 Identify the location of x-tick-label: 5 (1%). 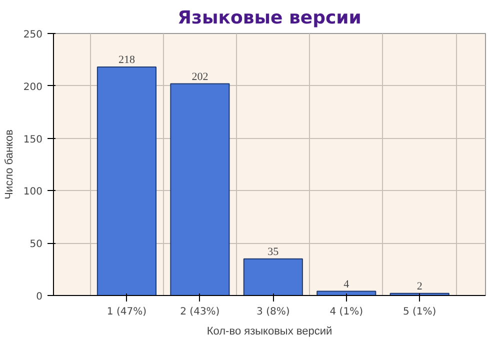
(419, 312).